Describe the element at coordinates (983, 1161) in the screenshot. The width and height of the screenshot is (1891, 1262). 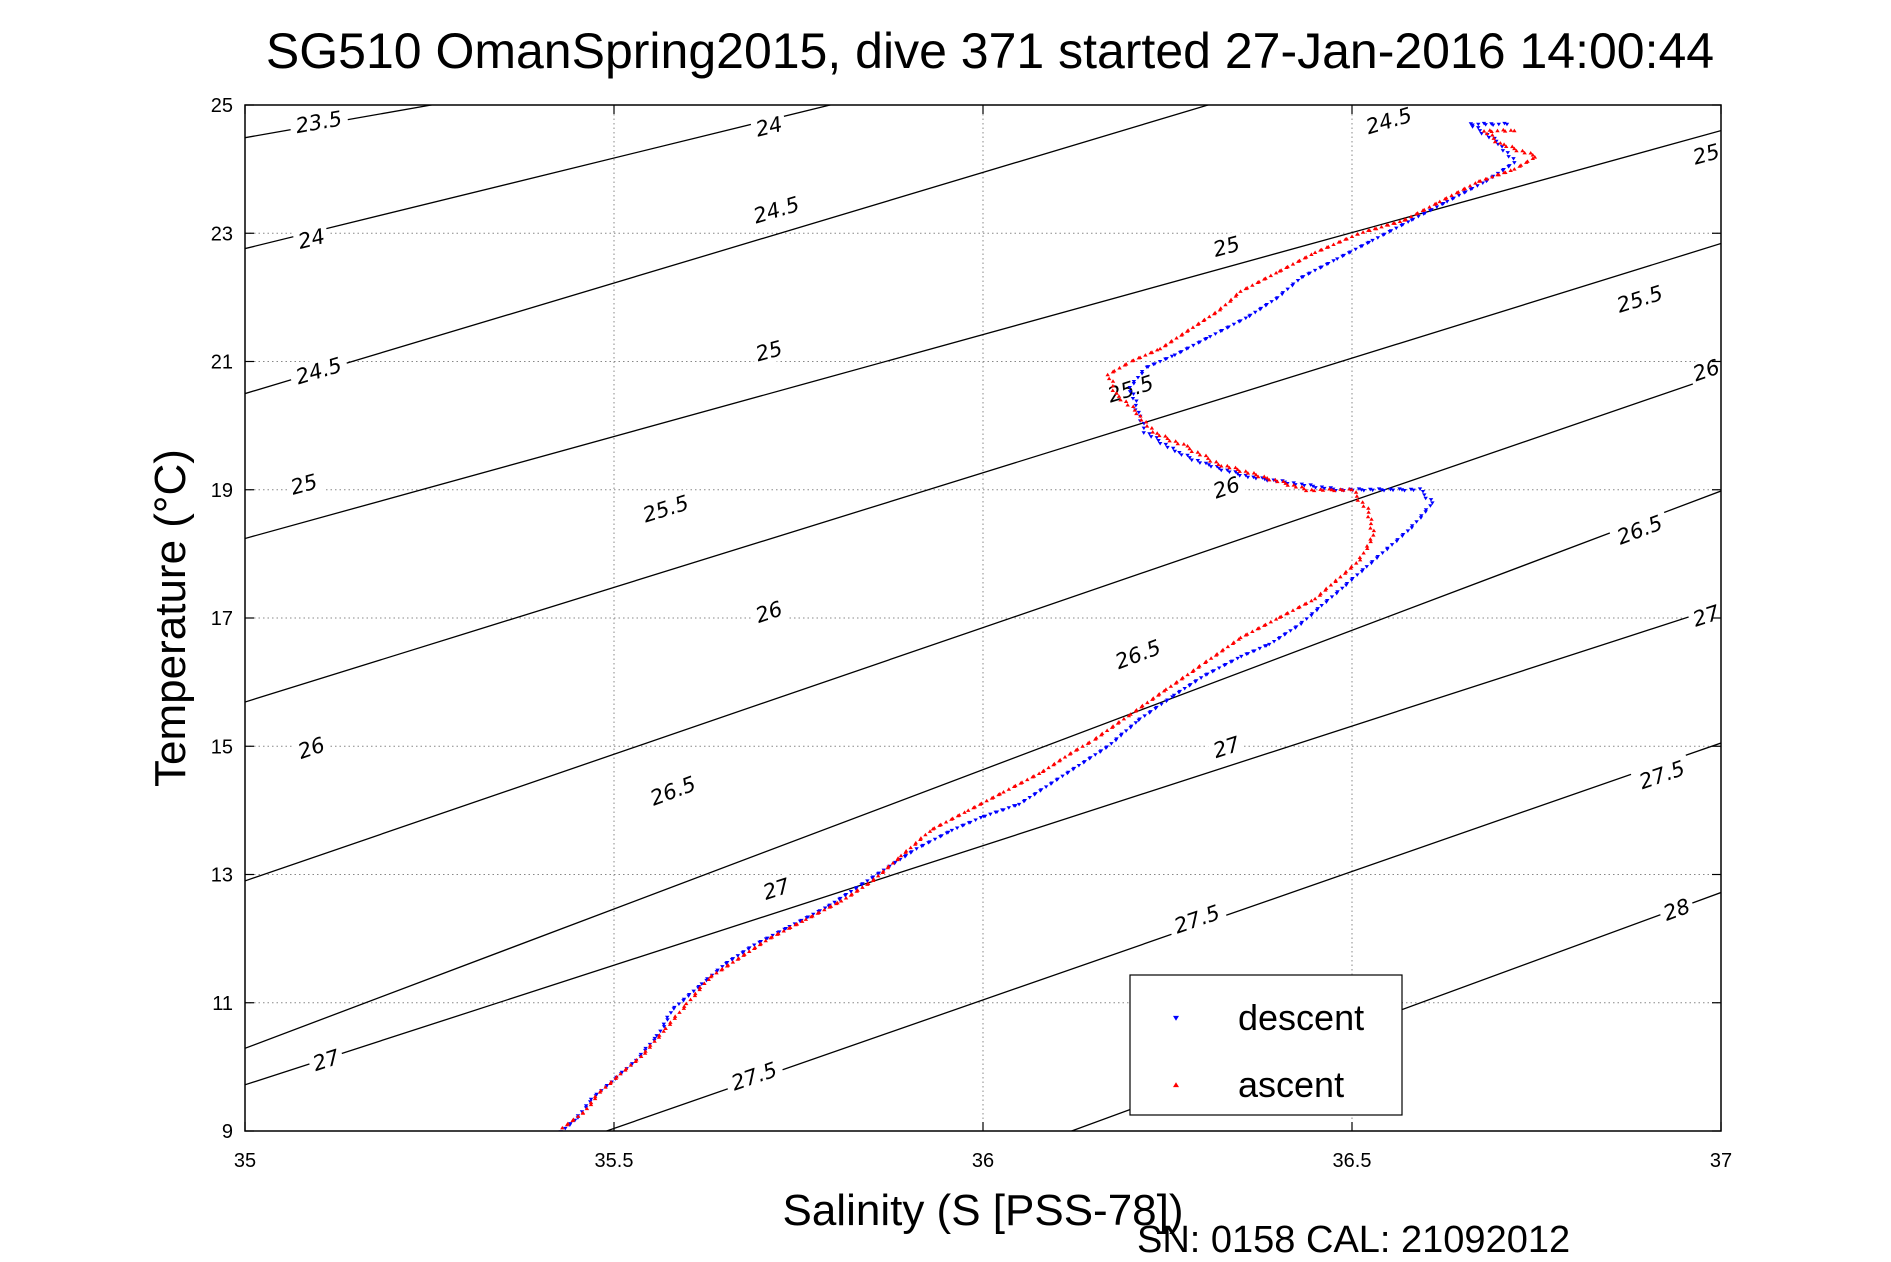
I see `x-tick-label: 36` at that location.